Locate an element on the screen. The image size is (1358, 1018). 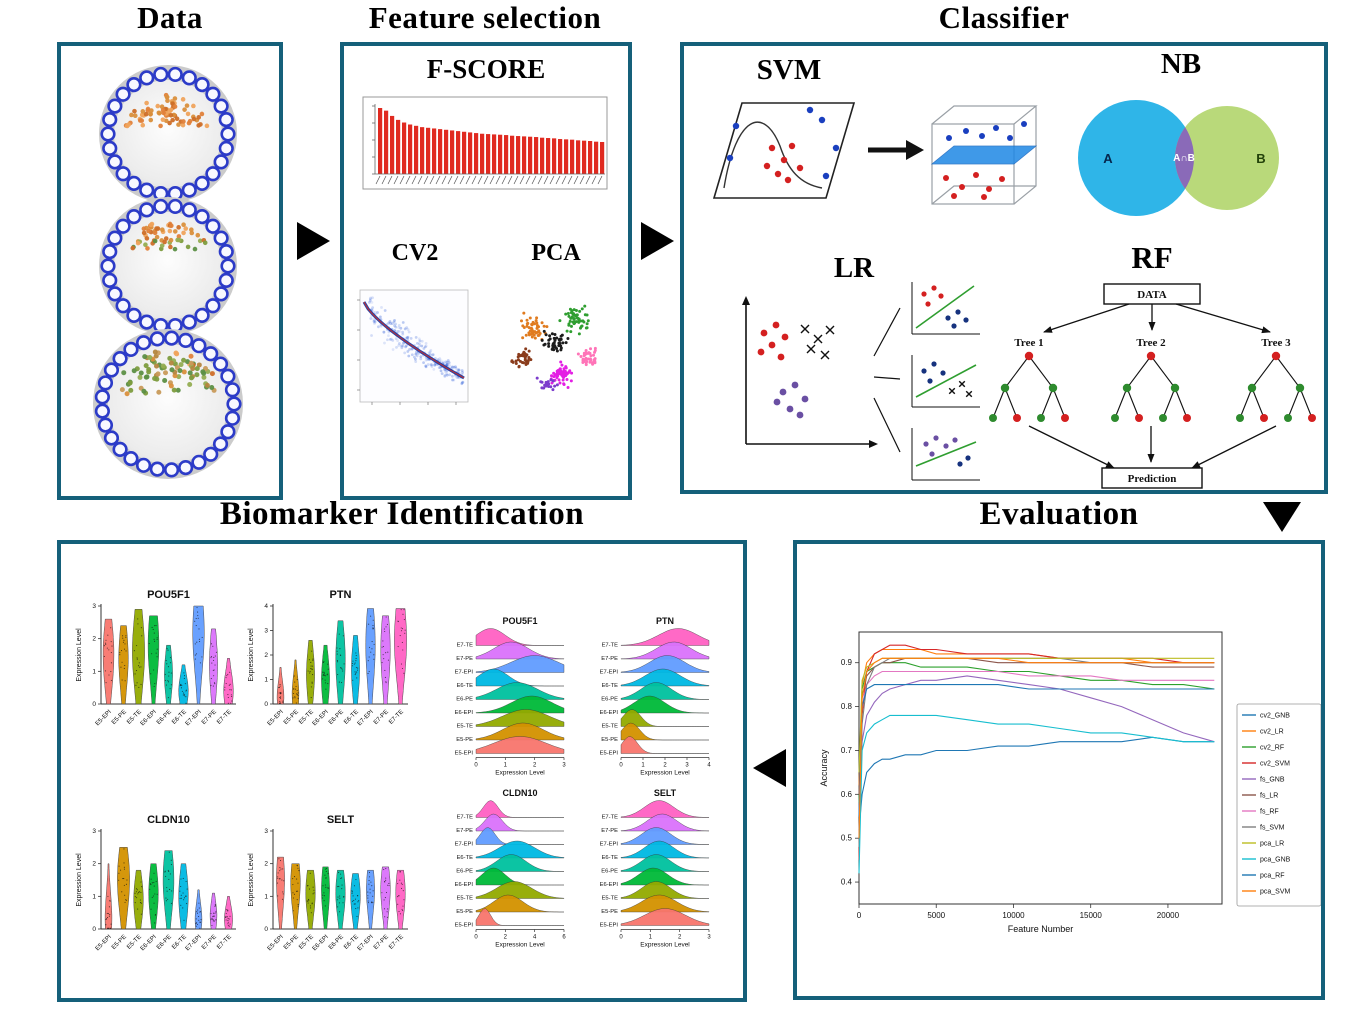
lr-label: LR is located at coordinates (854, 268).